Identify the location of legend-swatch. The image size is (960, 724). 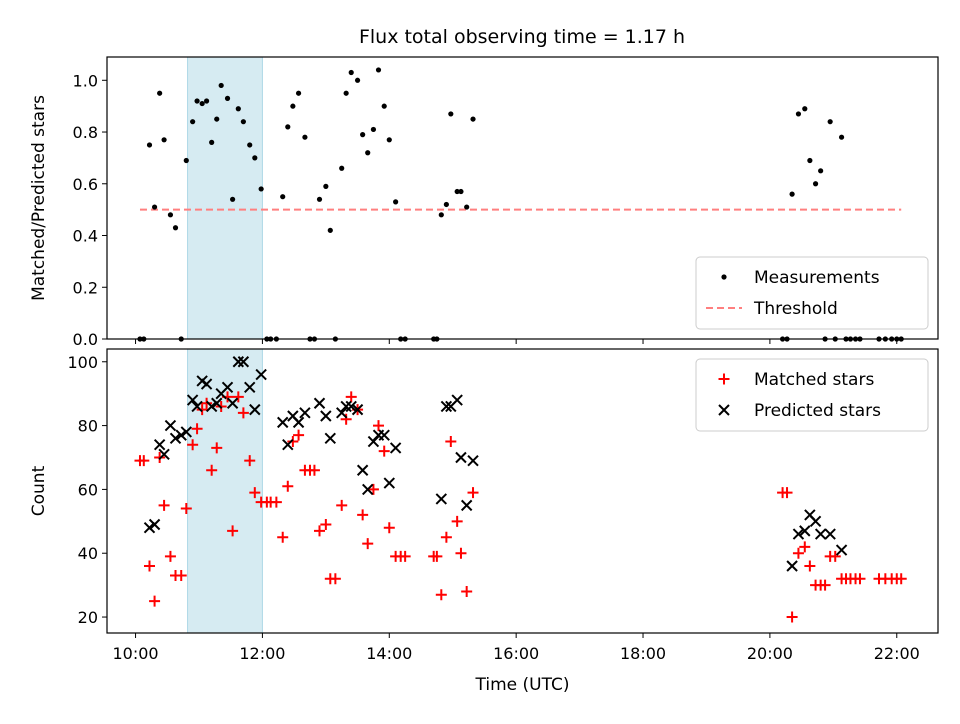
(724, 379).